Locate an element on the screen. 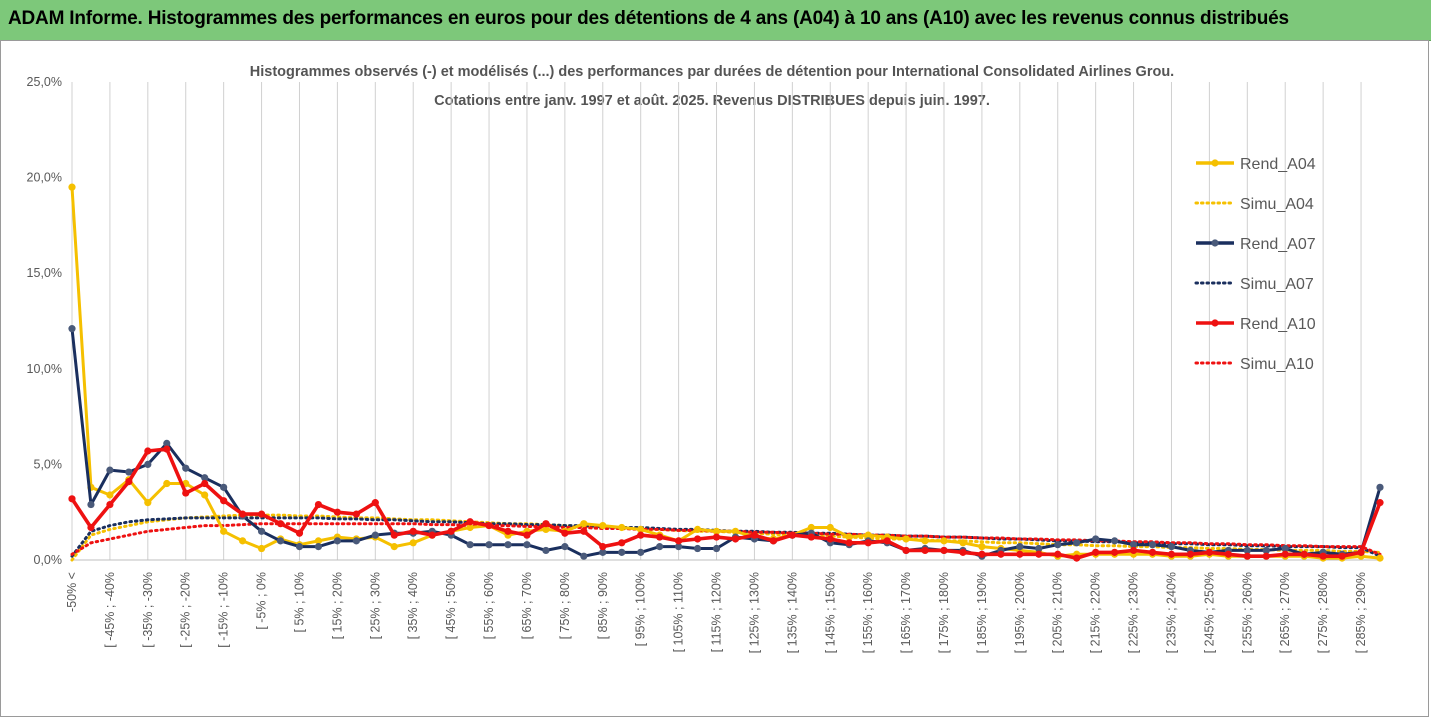  y-tick-label: 10,0% is located at coordinates (44, 369).